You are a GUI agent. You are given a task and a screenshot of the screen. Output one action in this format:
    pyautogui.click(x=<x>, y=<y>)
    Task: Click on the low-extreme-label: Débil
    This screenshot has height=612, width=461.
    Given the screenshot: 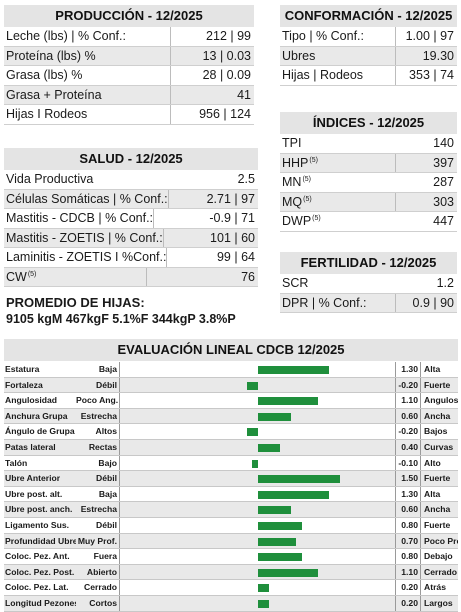 What is the action you would take?
    pyautogui.click(x=98, y=385)
    